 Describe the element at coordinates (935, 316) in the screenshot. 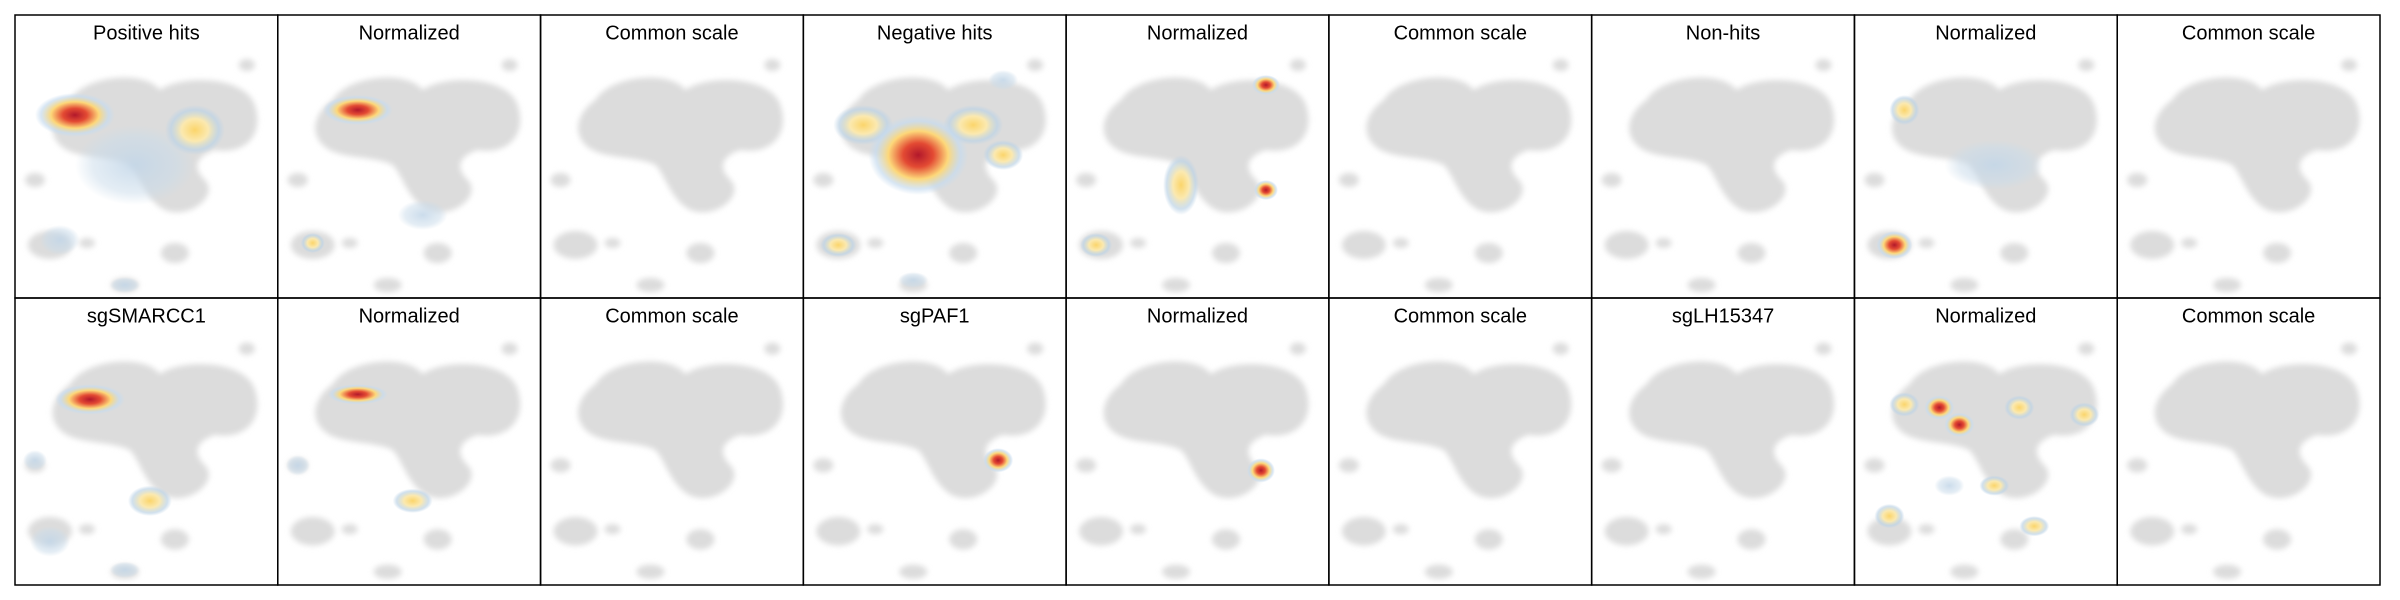

I see `panel-title: sgPAF1` at that location.